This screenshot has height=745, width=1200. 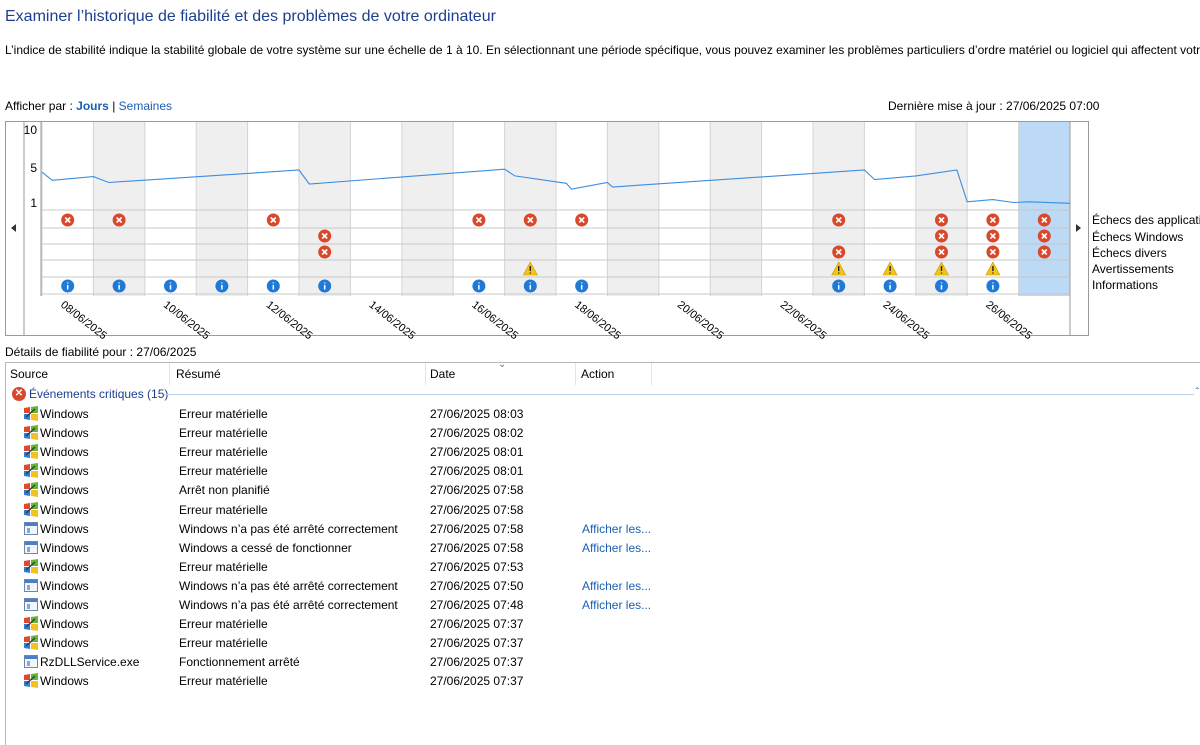 What do you see at coordinates (1146, 219) in the screenshot?
I see `legend-row-label: Échecs des applications` at bounding box center [1146, 219].